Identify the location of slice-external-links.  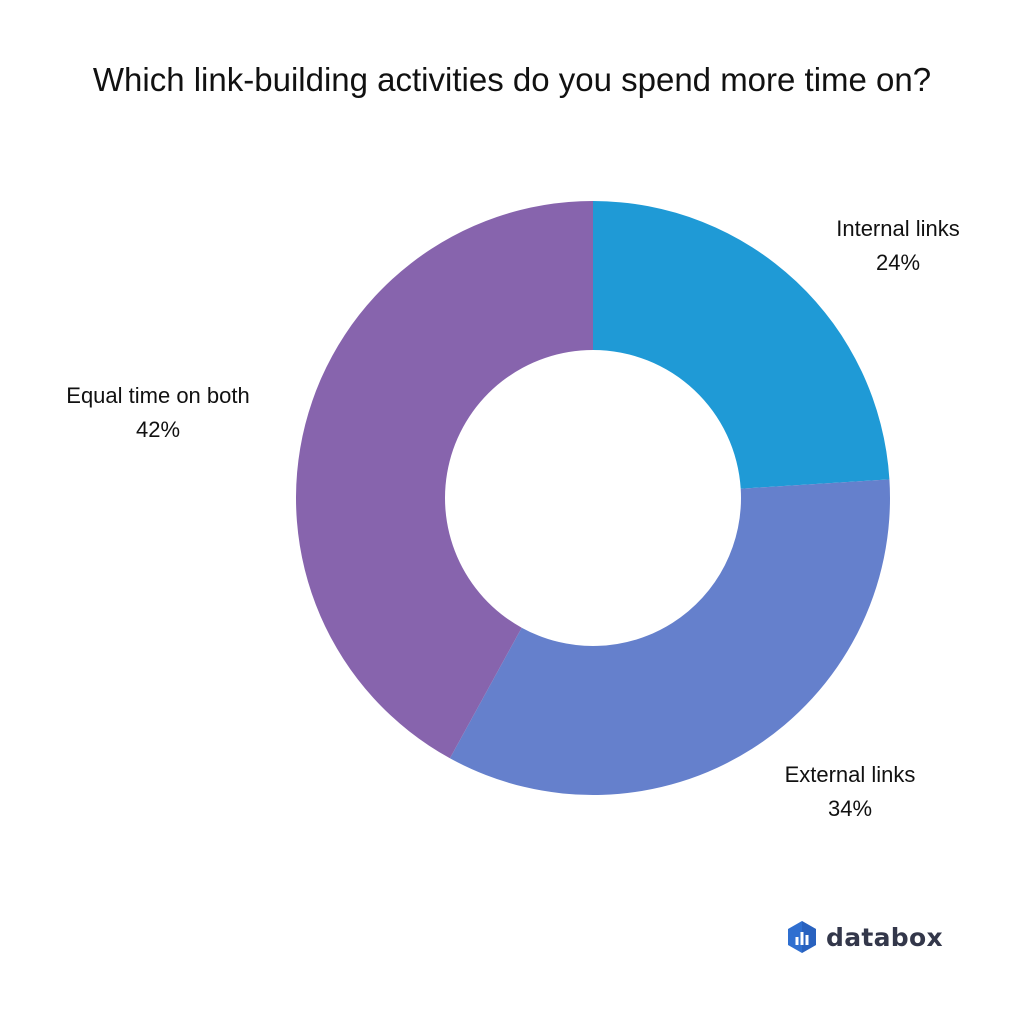
(669, 637).